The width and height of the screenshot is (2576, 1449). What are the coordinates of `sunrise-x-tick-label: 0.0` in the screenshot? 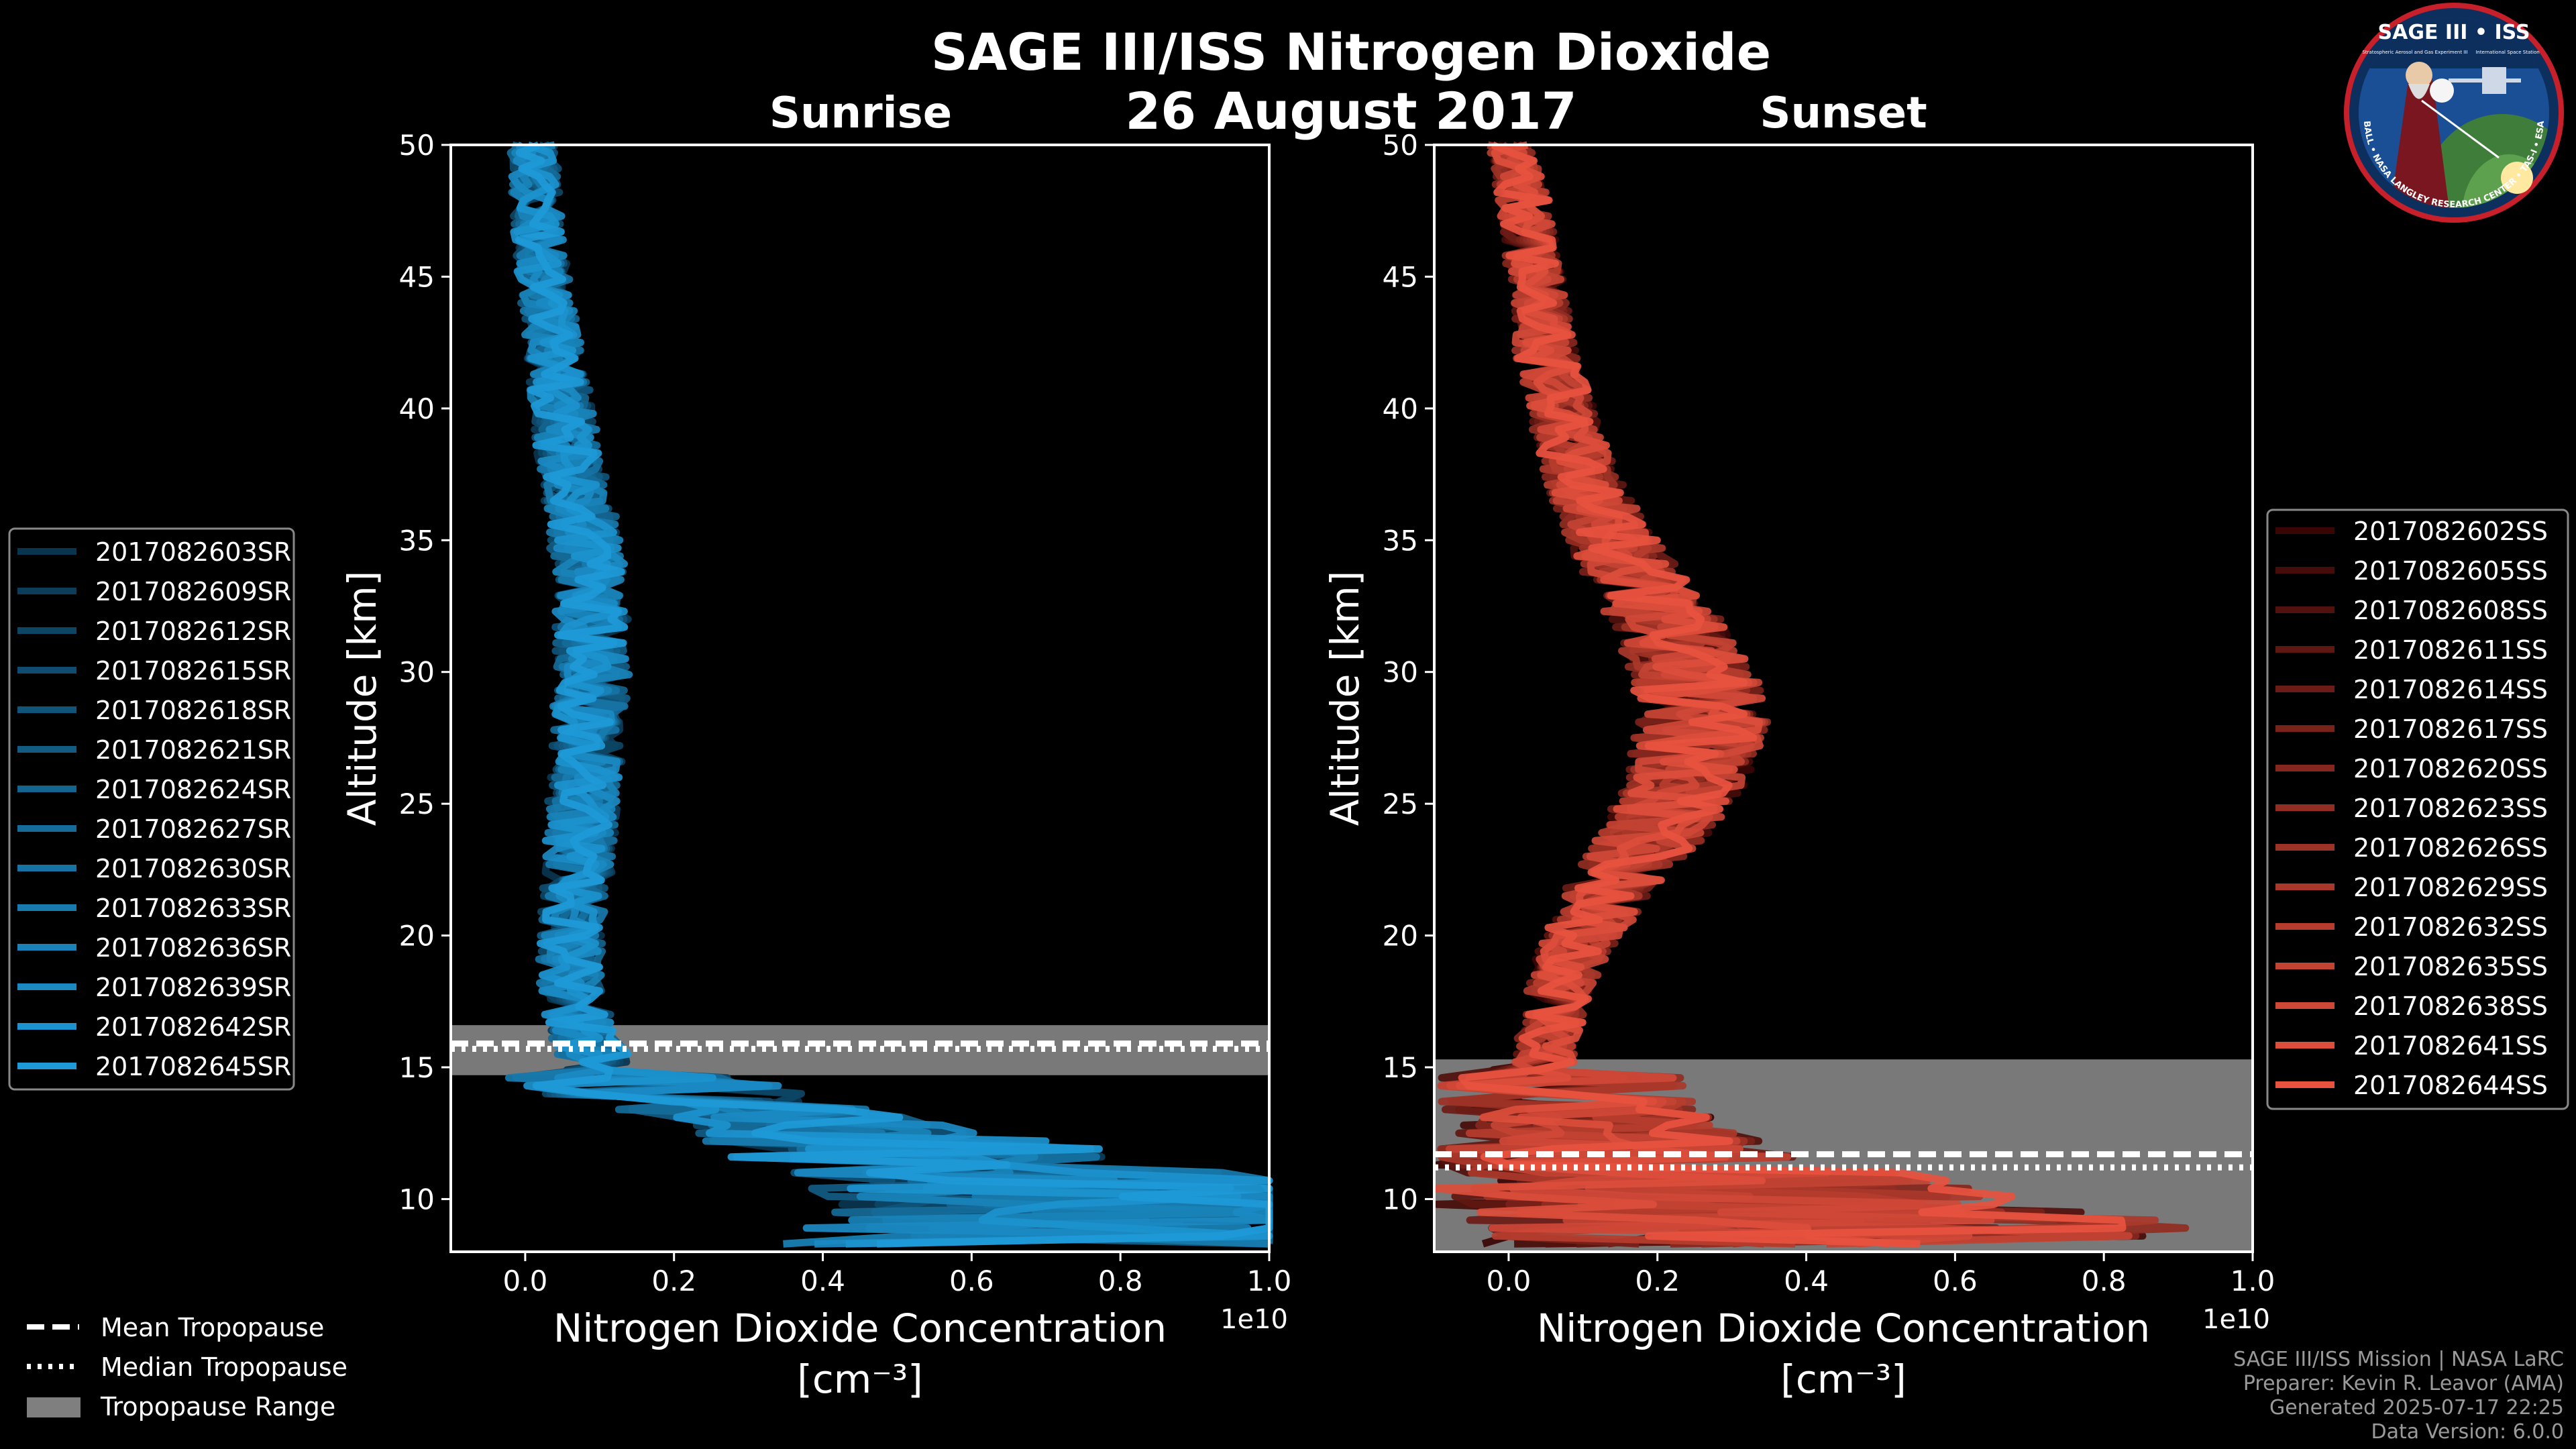 It's located at (525, 1281).